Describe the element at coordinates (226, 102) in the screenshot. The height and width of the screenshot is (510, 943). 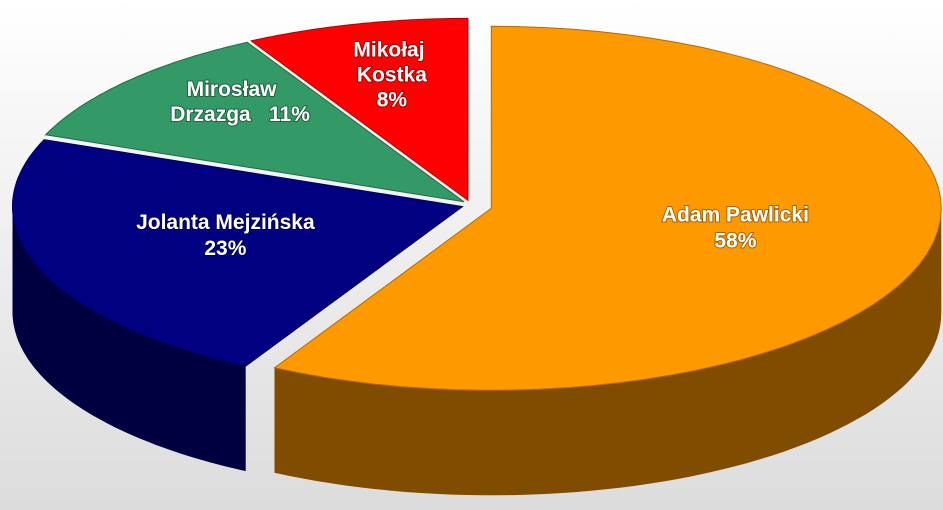
I see `slice-label: Mirosław Drzazga` at that location.